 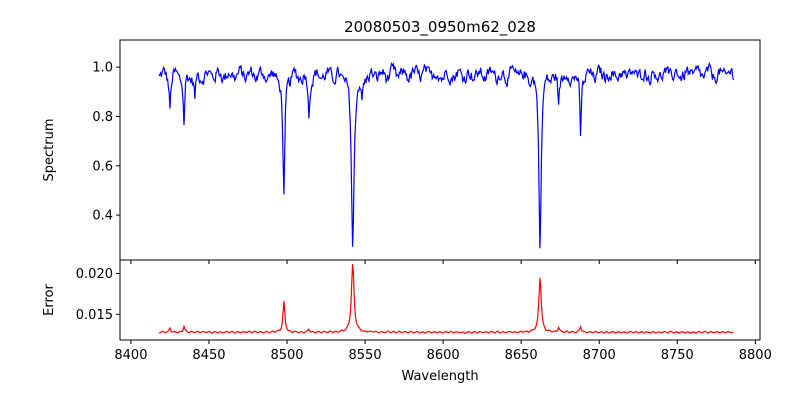 I want to click on spectrum-y-label: Spectrum, so click(x=49, y=150).